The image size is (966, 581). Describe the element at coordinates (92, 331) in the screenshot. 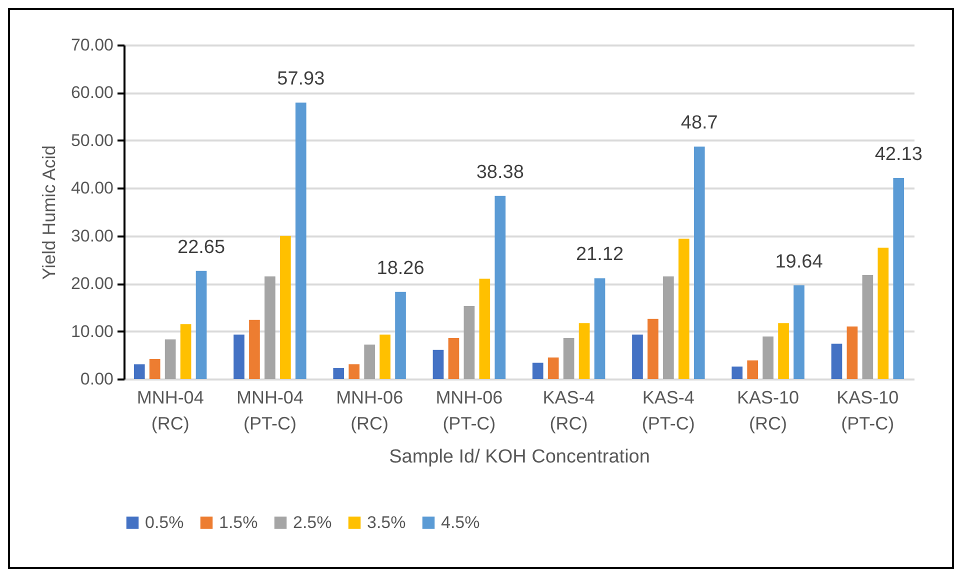

I see `y-tick-label: 10.00` at that location.